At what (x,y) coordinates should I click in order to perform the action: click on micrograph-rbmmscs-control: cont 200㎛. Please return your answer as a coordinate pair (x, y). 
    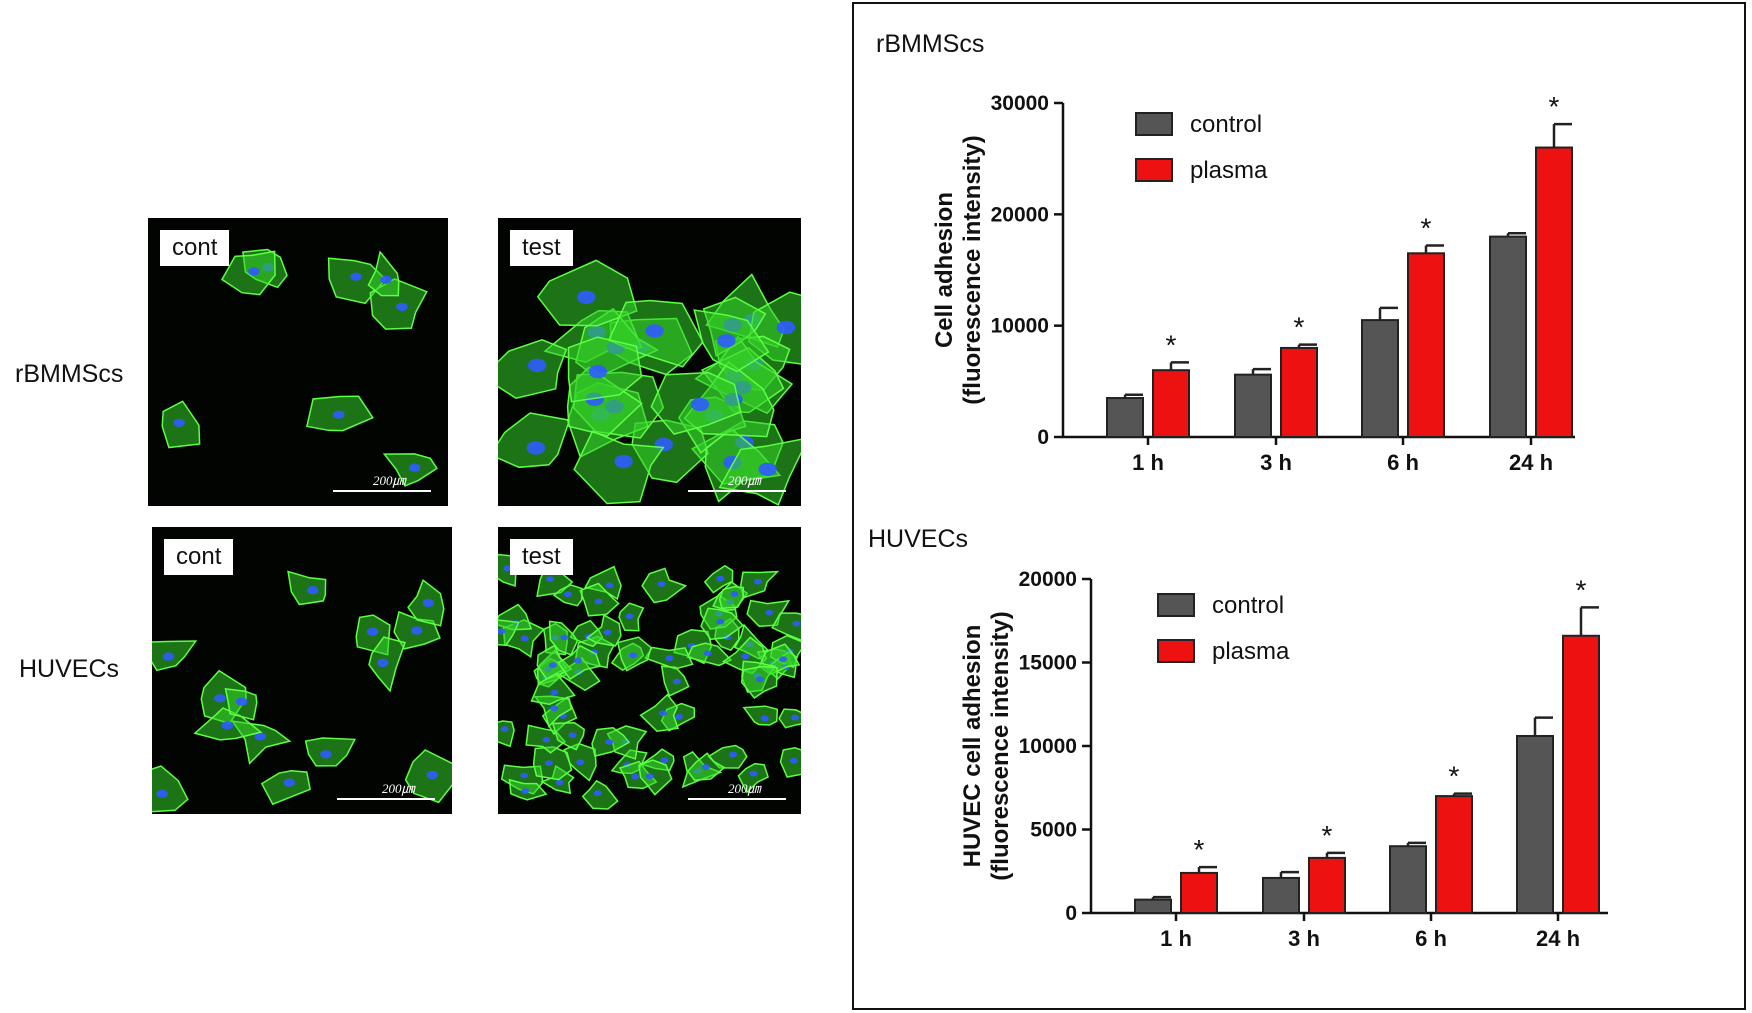
    Looking at the image, I should click on (298, 362).